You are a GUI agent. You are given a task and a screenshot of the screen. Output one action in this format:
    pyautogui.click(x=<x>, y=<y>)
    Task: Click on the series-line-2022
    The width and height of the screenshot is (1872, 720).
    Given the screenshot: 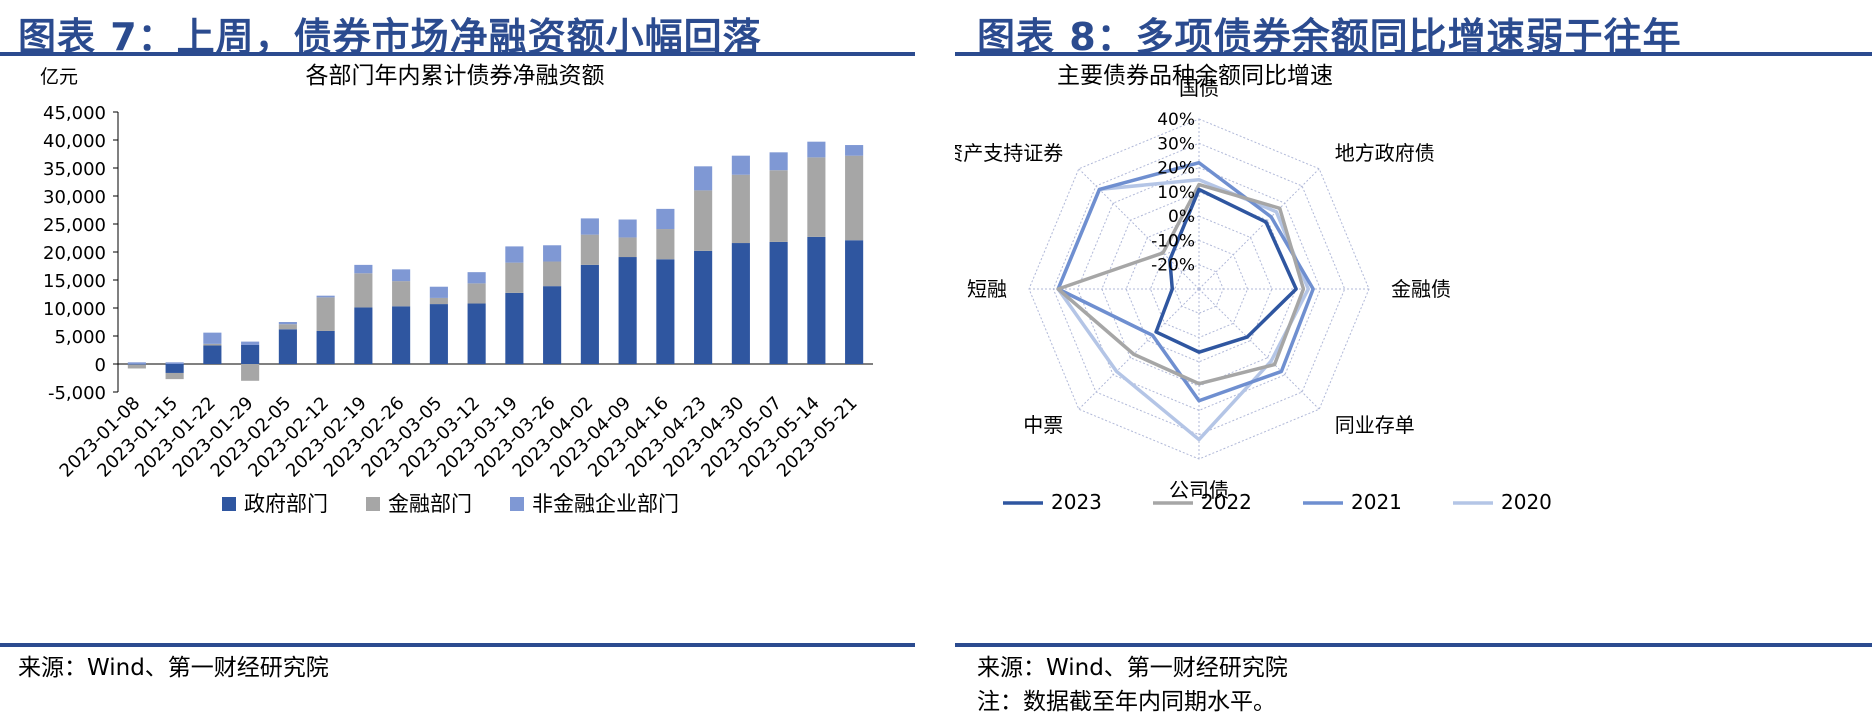 What is the action you would take?
    pyautogui.click(x=1181, y=284)
    